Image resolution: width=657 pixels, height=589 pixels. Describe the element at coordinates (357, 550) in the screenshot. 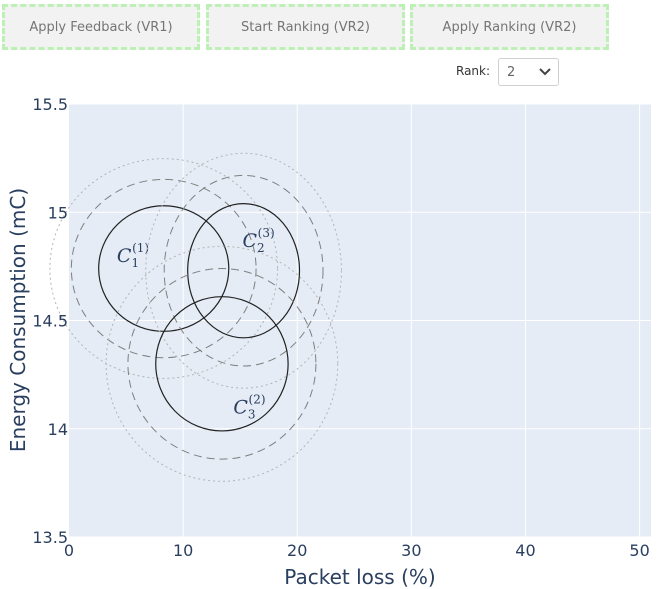

I see `x-tick-labels: 0 10 20 30 40 50` at that location.